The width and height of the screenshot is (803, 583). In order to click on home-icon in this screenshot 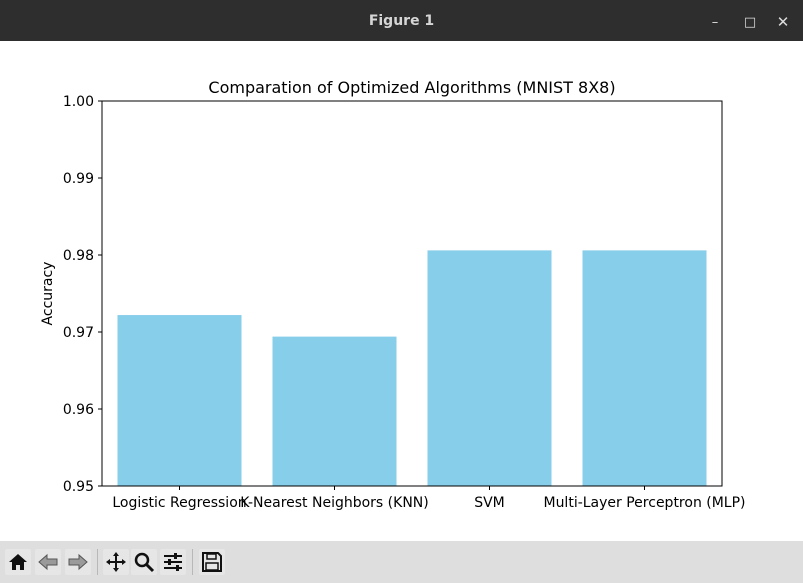, I will do `click(18, 562)`.